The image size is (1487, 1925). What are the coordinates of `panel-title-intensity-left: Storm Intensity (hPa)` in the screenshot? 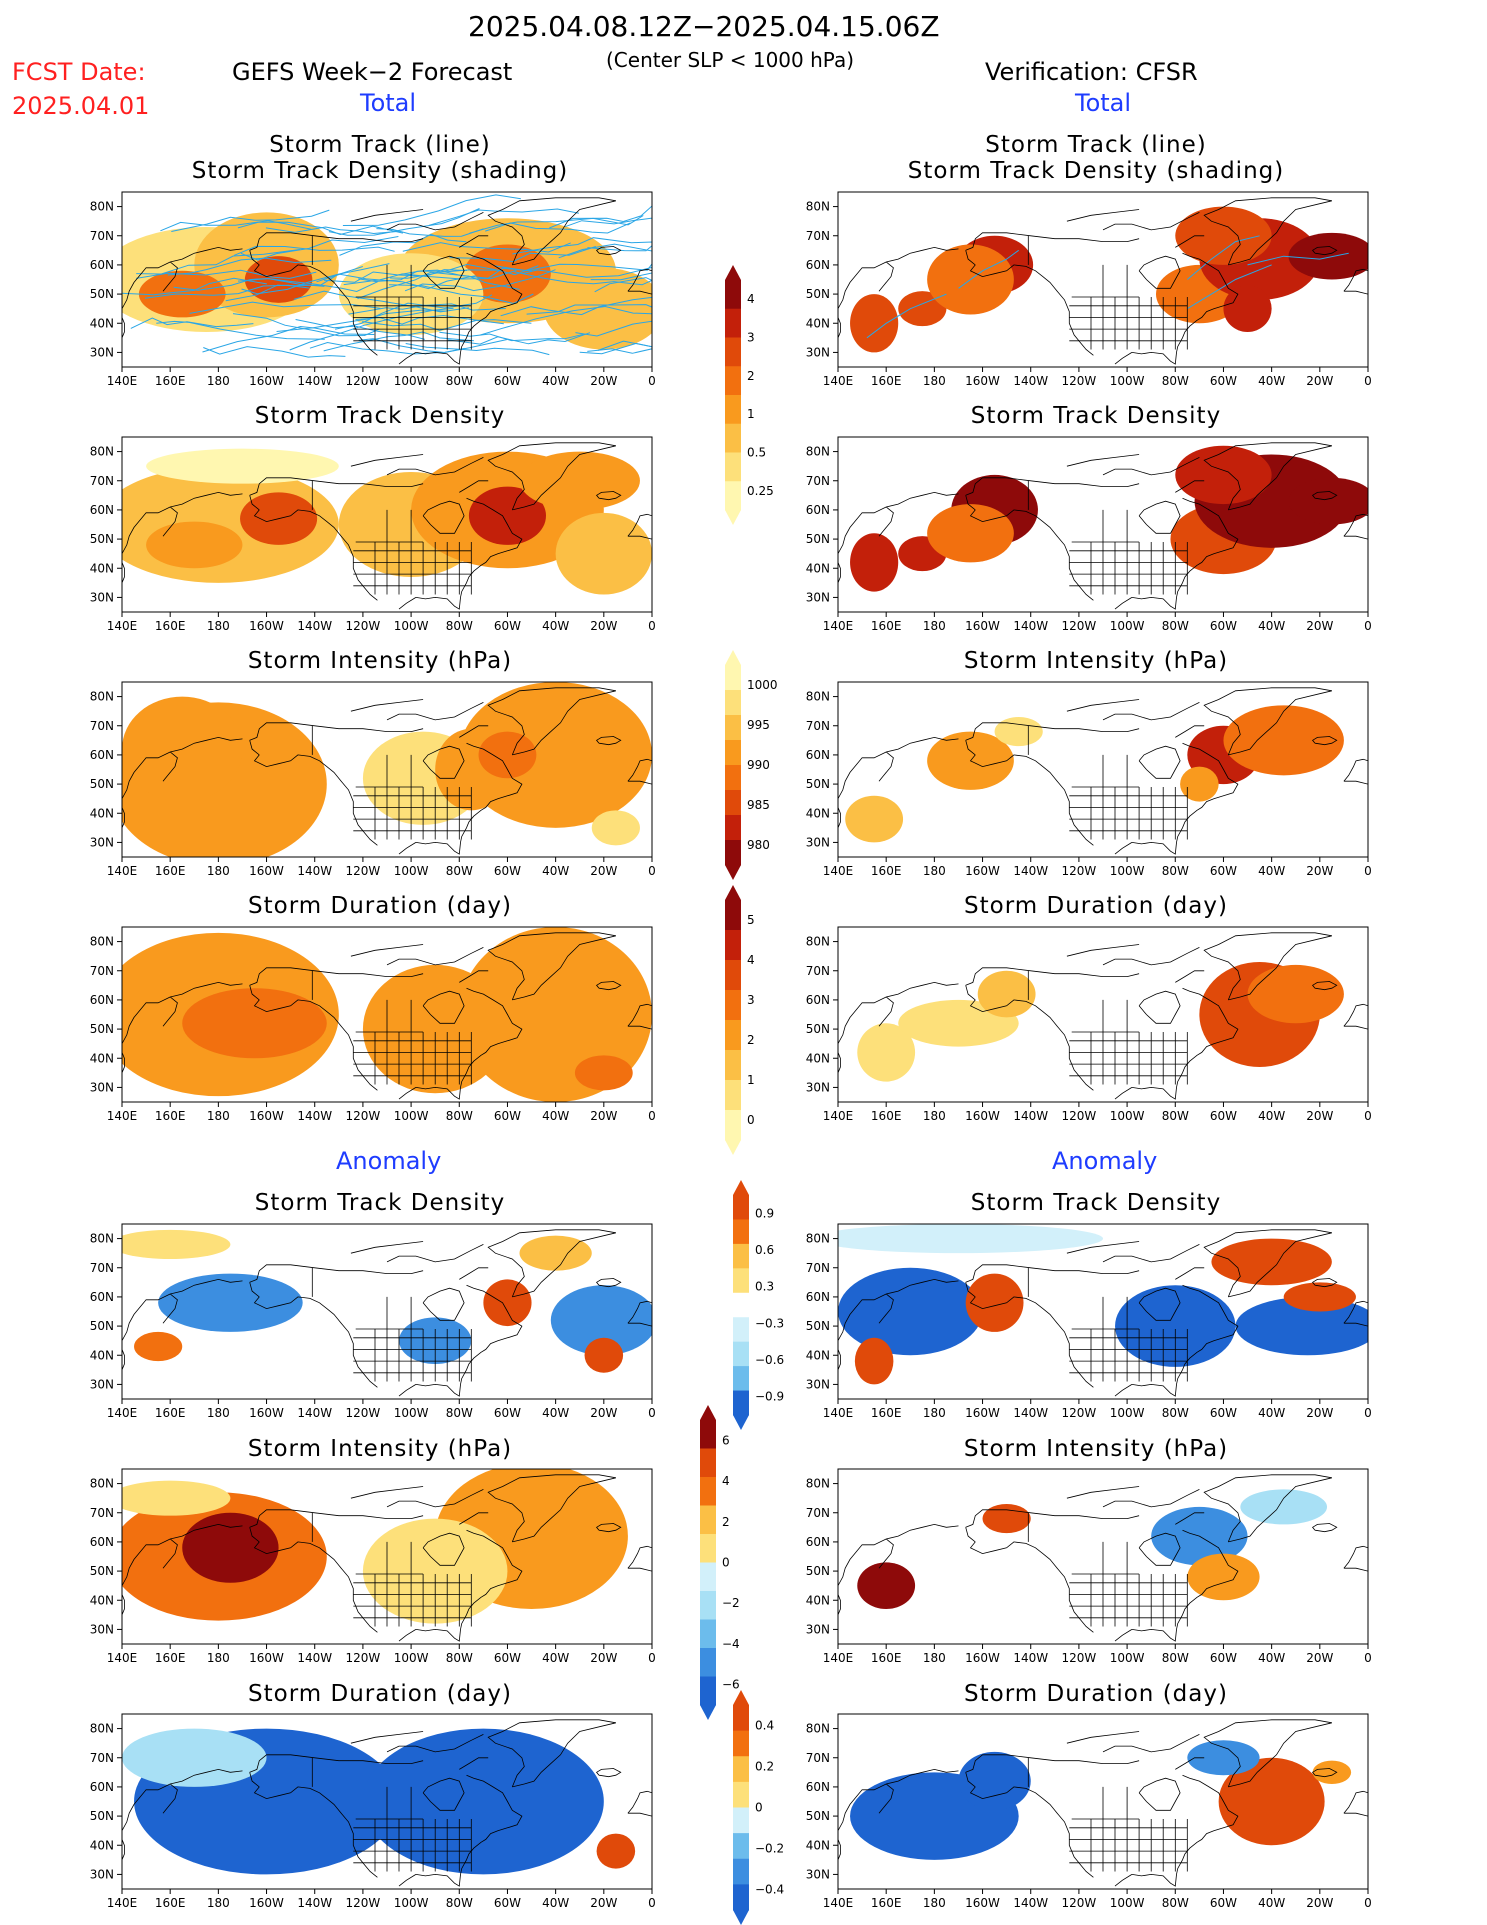 It's located at (380, 661).